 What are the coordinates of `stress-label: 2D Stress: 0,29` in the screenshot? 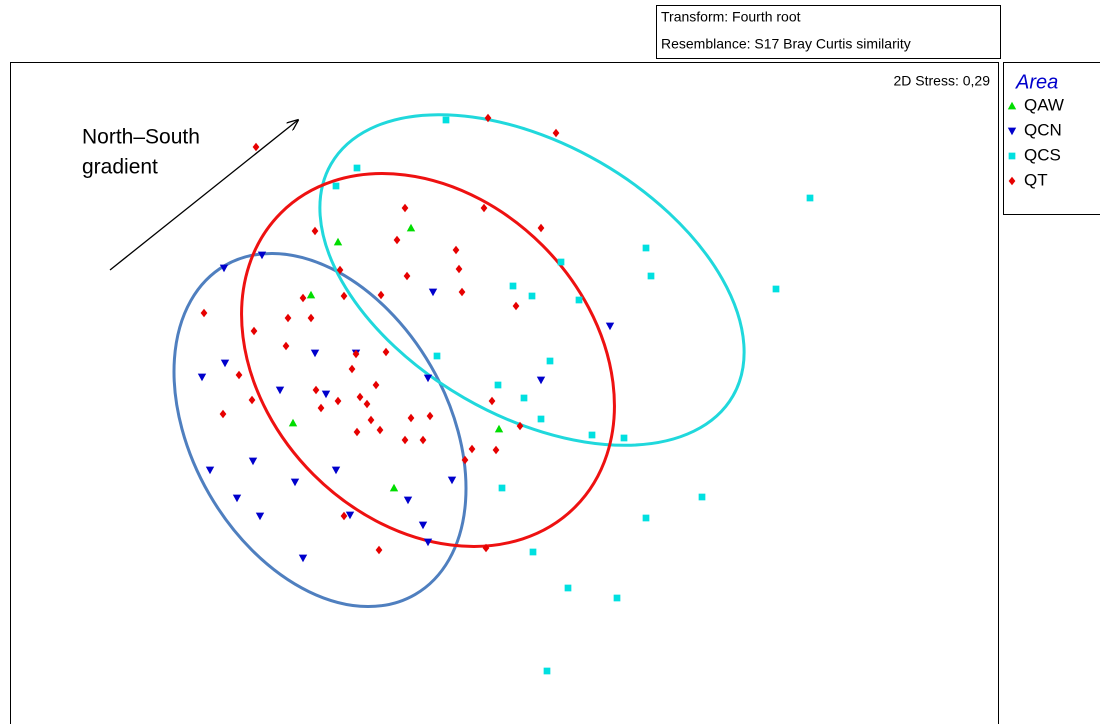 It's located at (942, 81).